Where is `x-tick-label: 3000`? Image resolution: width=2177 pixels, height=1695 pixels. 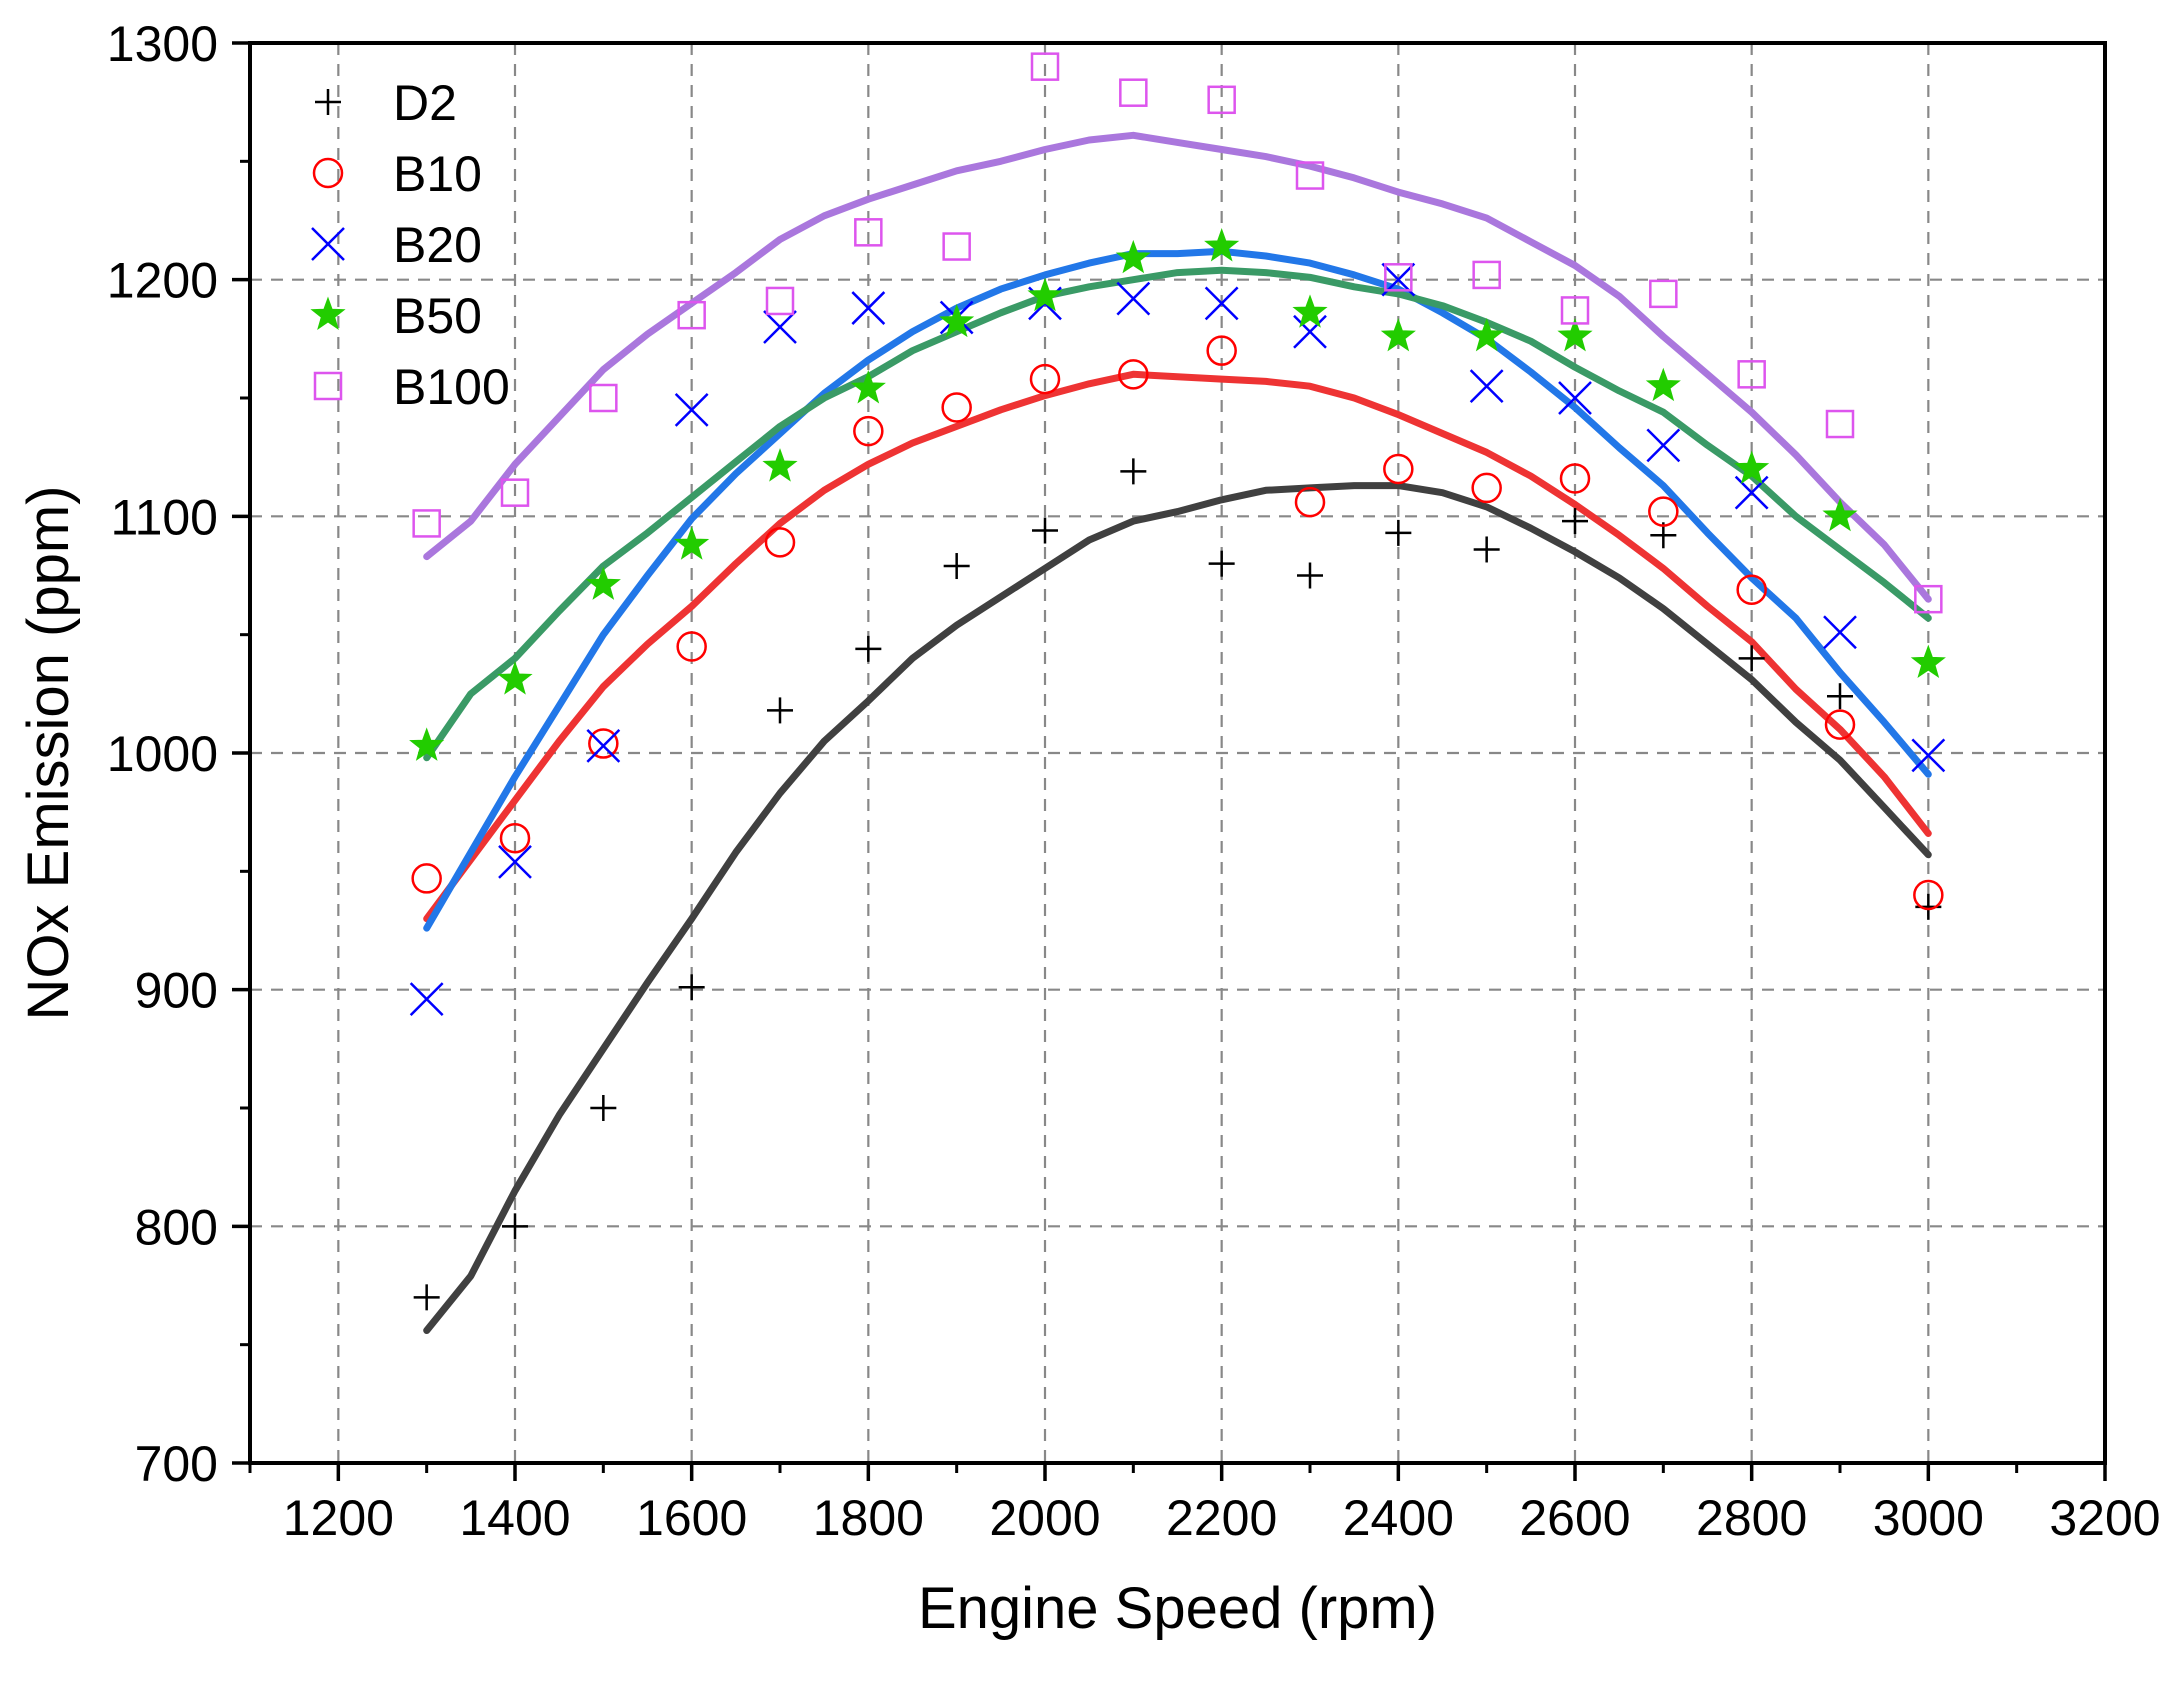 x-tick-label: 3000 is located at coordinates (1928, 1518).